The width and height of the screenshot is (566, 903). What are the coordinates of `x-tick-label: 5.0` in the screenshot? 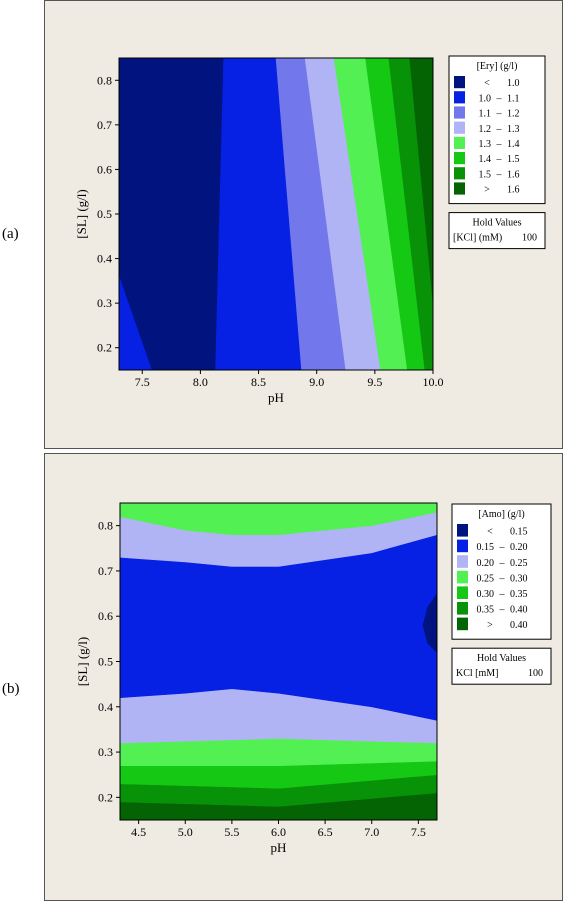 It's located at (185, 832).